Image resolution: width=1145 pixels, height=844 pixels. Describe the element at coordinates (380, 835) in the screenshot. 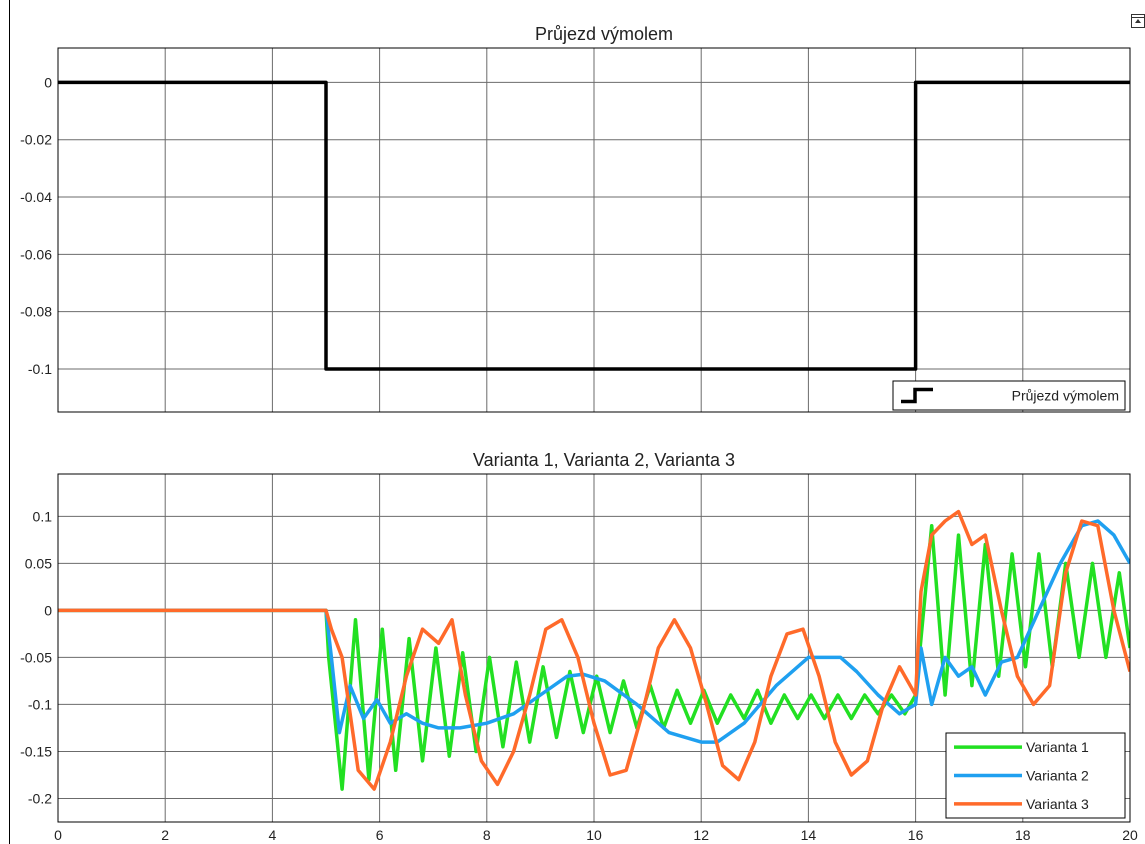

I see `x-tick-label: 6` at that location.